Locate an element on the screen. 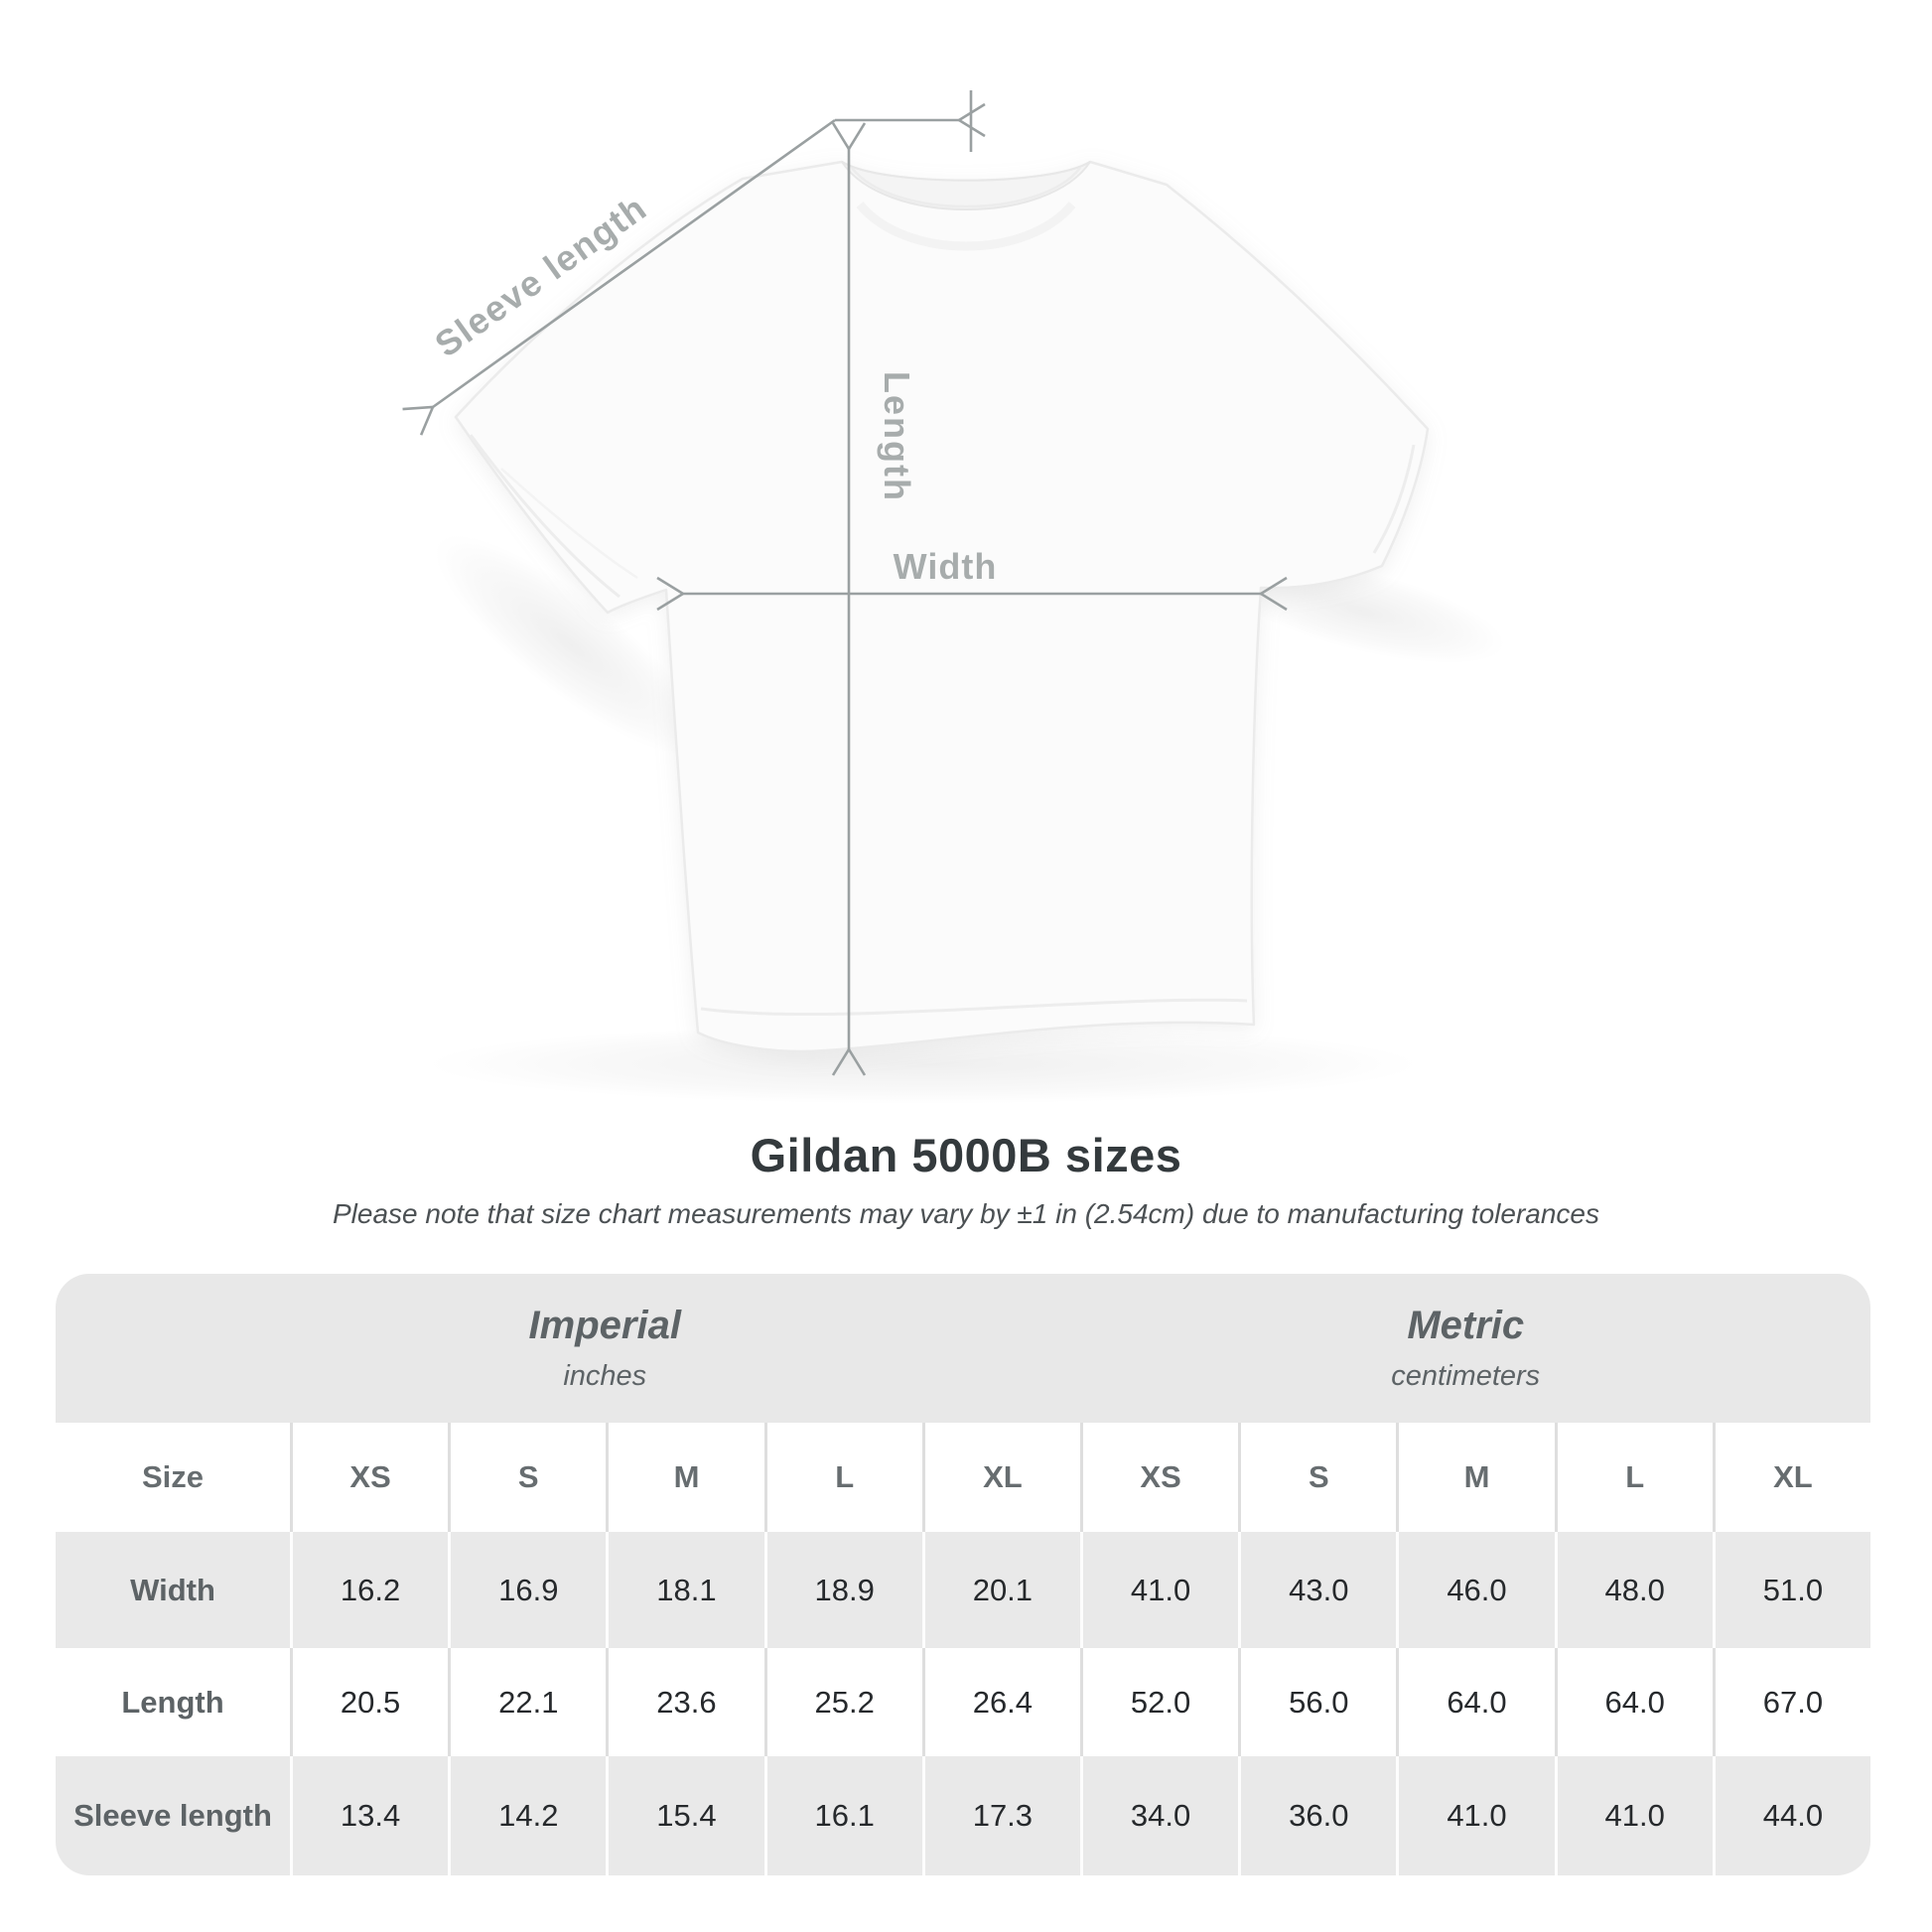 The width and height of the screenshot is (1932, 1932). table-cell: 16.1 is located at coordinates (842, 1815).